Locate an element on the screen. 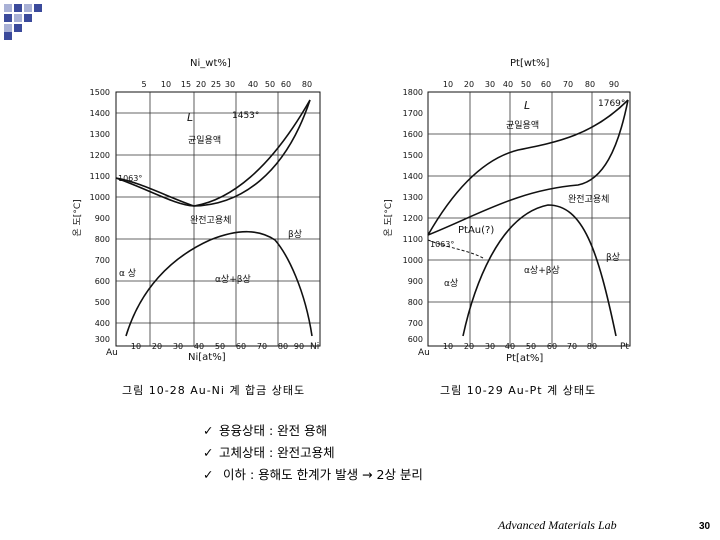 The image size is (720, 540). left-miscibility-gap is located at coordinates (219, 283).